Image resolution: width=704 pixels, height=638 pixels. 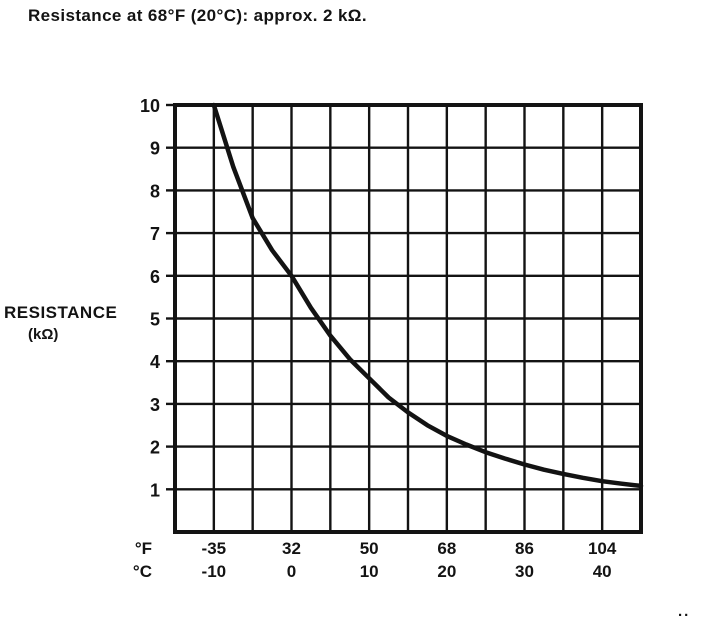 I want to click on x-tick-label: 68, so click(x=446, y=548).